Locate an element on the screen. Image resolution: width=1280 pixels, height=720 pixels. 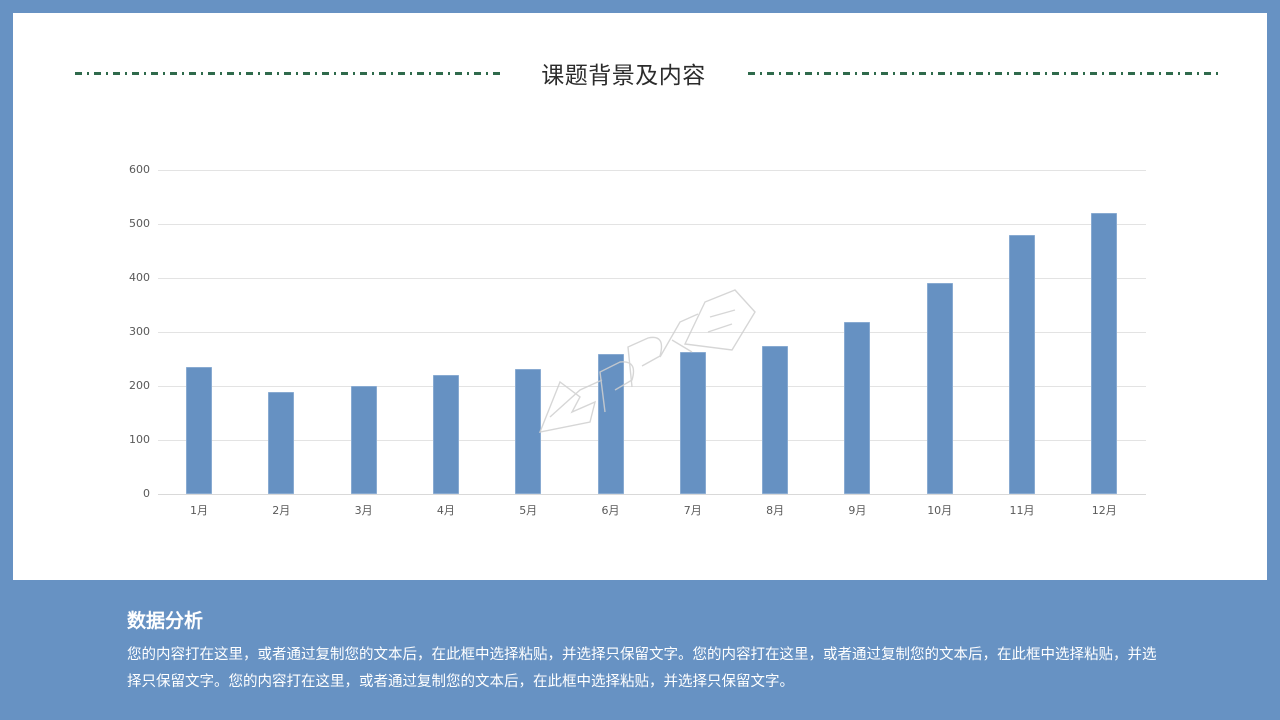
y-tick-label: 300 is located at coordinates (139, 331).